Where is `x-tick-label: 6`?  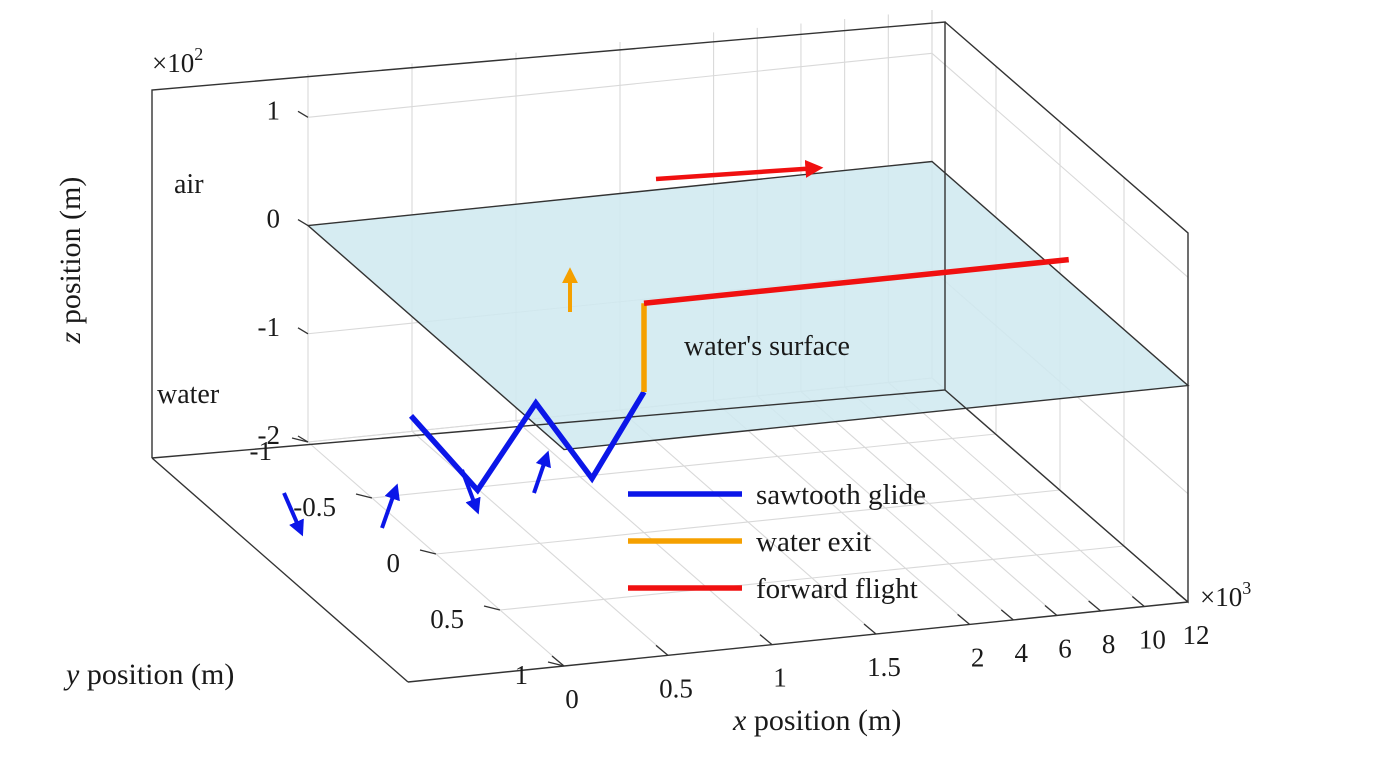 x-tick-label: 6 is located at coordinates (1065, 648).